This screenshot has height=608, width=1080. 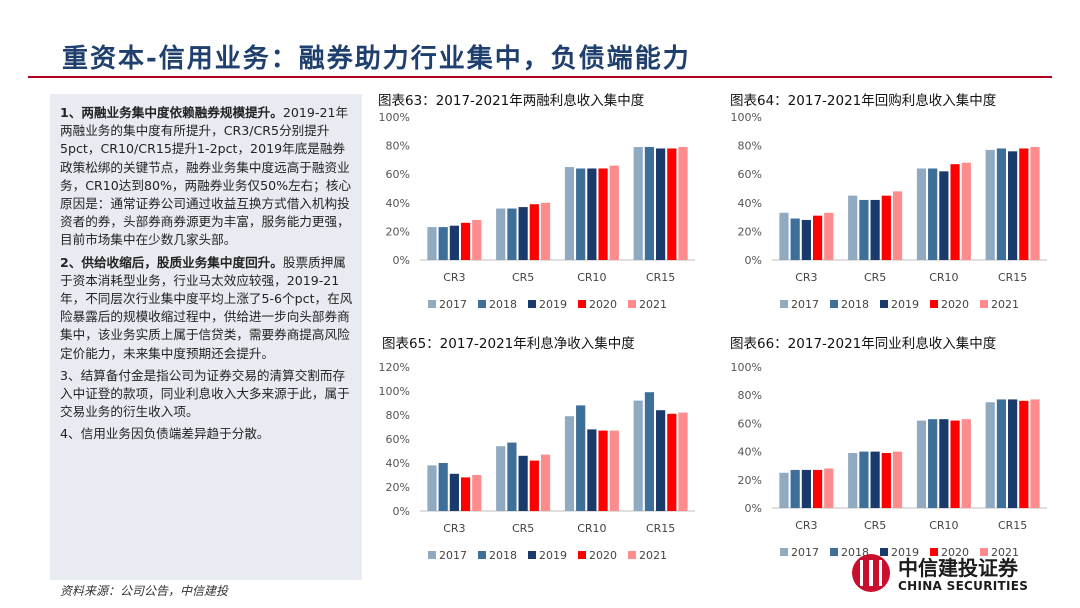 What do you see at coordinates (863, 344) in the screenshot?
I see `chart-title-66: 图表66：2017-2021年同业利息收入集中度` at bounding box center [863, 344].